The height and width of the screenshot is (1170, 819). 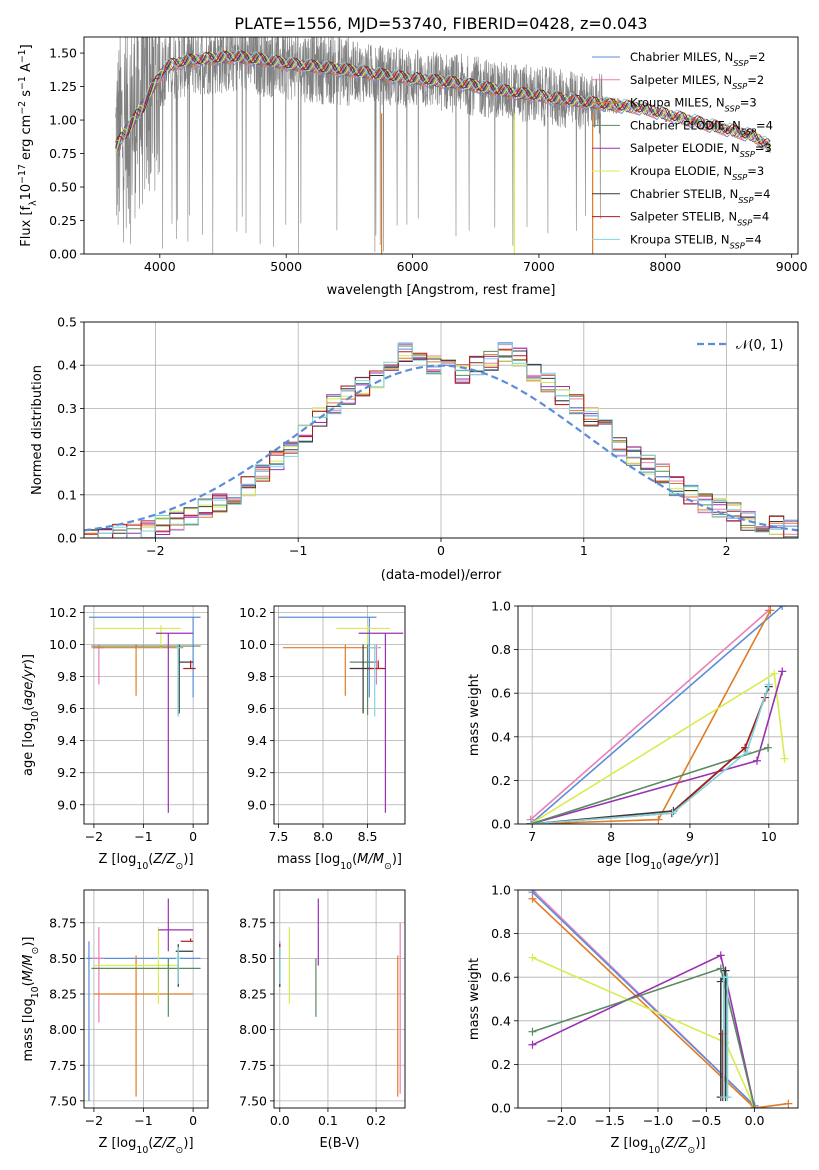 I want to click on x-tick-label: 10, so click(x=769, y=836).